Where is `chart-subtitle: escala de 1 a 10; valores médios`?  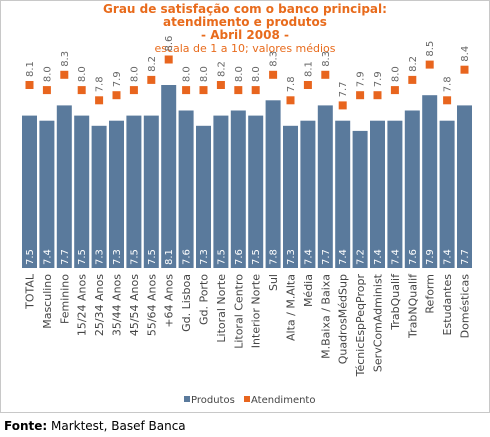 chart-subtitle: escala de 1 a 10; valores médios is located at coordinates (245, 48).